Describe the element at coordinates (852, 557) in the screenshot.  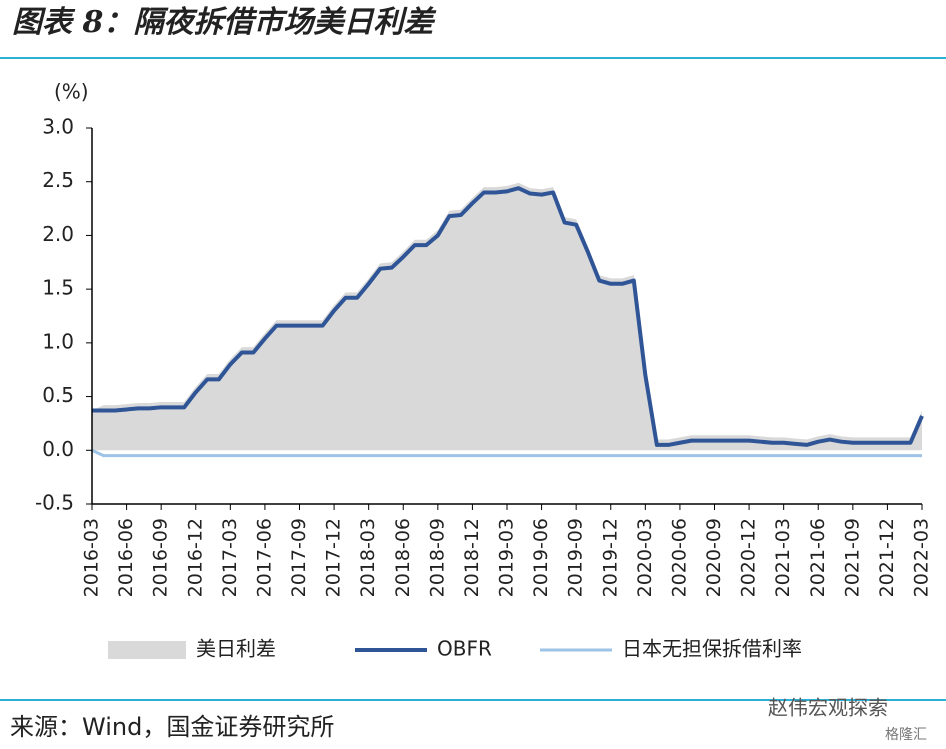
I see `x-tick-label: 2021-09` at that location.